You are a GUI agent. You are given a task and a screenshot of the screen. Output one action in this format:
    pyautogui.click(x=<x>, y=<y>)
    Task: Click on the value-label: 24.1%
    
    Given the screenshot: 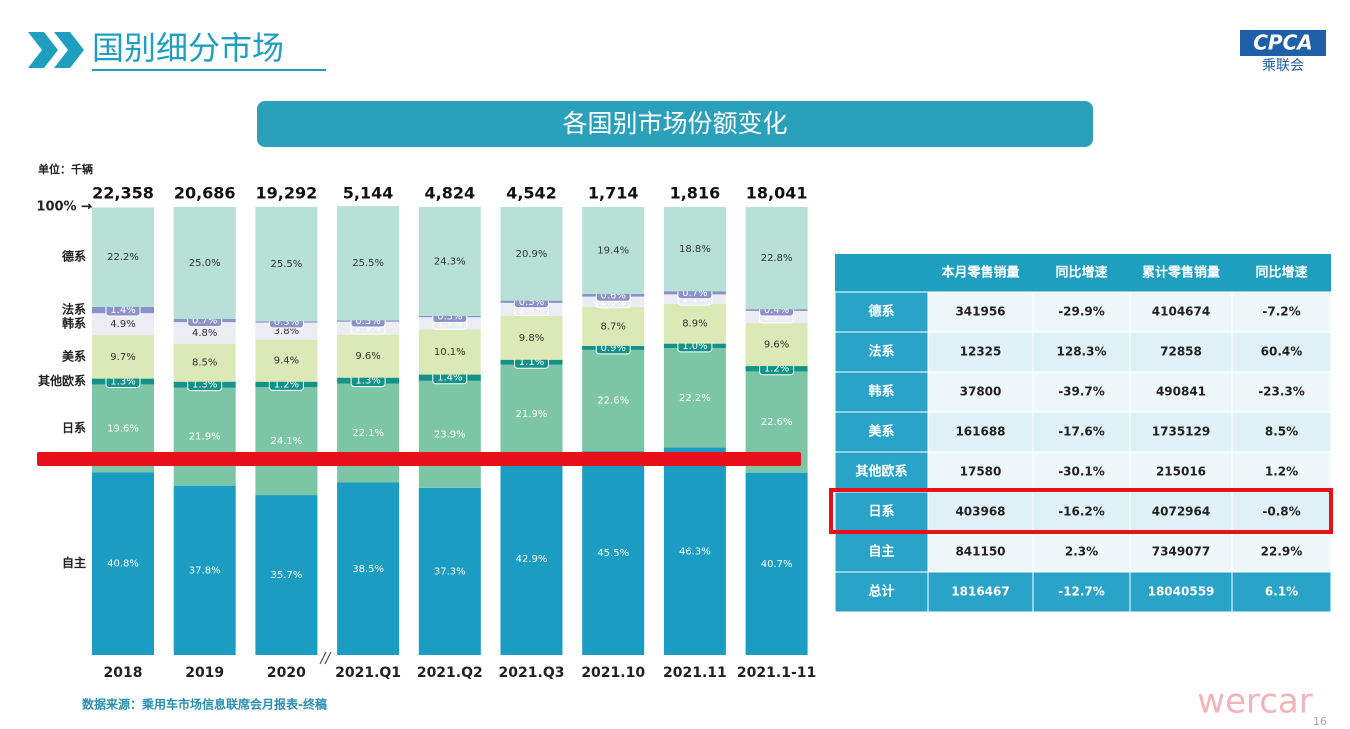 What is the action you would take?
    pyautogui.click(x=287, y=441)
    